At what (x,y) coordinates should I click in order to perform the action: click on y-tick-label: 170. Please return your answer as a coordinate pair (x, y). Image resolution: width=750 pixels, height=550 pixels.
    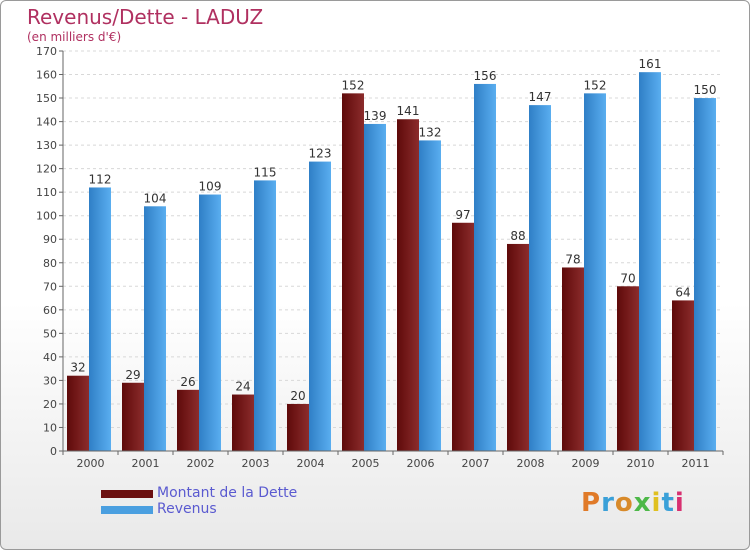
    Looking at the image, I should click on (46, 51).